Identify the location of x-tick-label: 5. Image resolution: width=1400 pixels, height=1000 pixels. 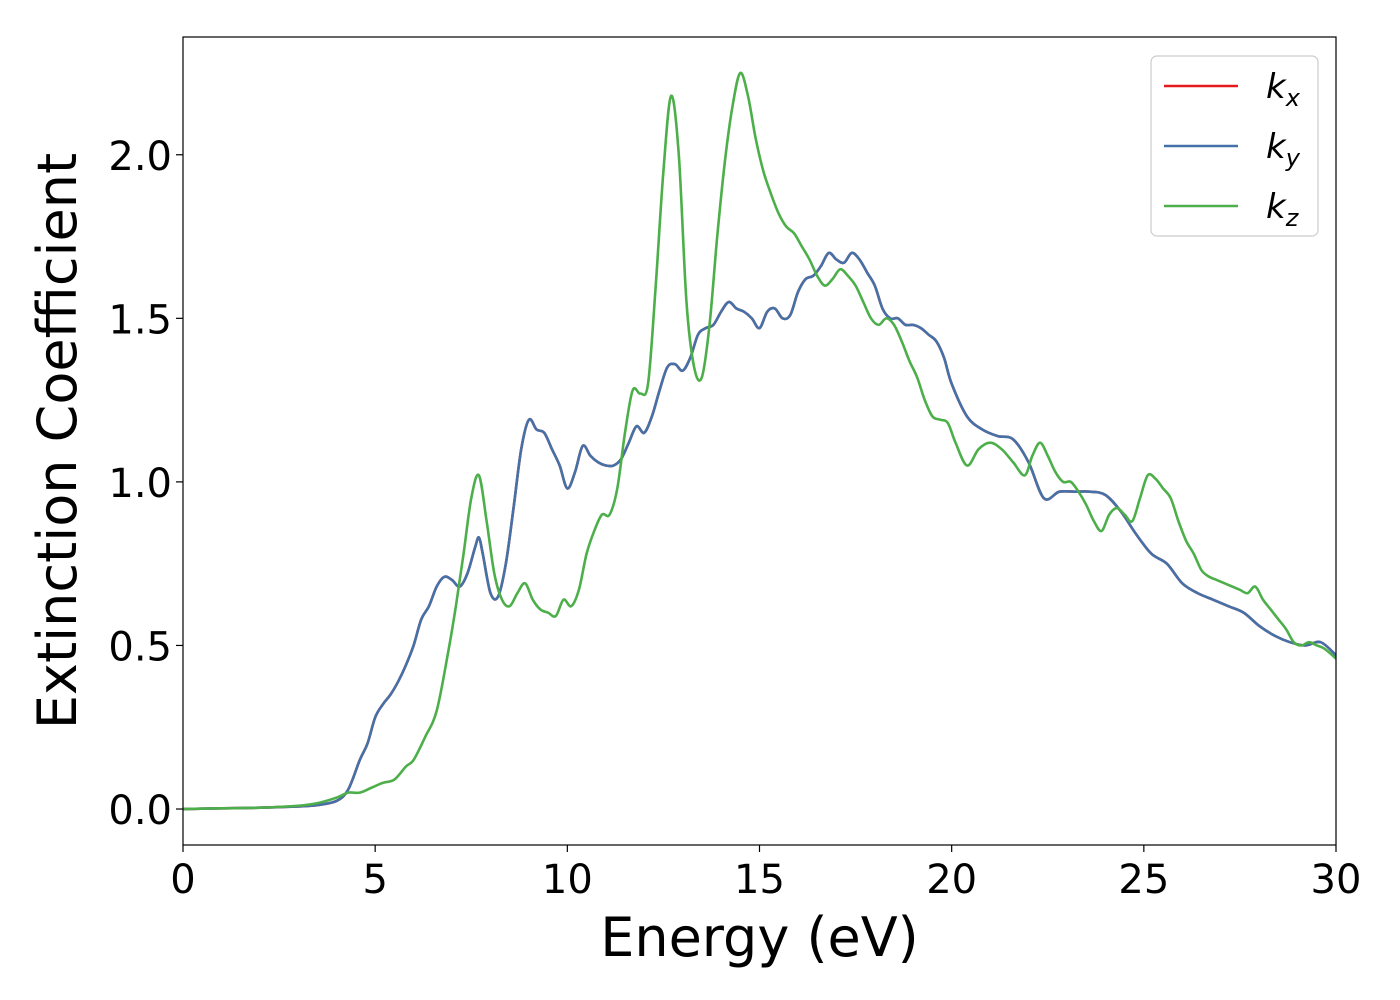
(374, 880).